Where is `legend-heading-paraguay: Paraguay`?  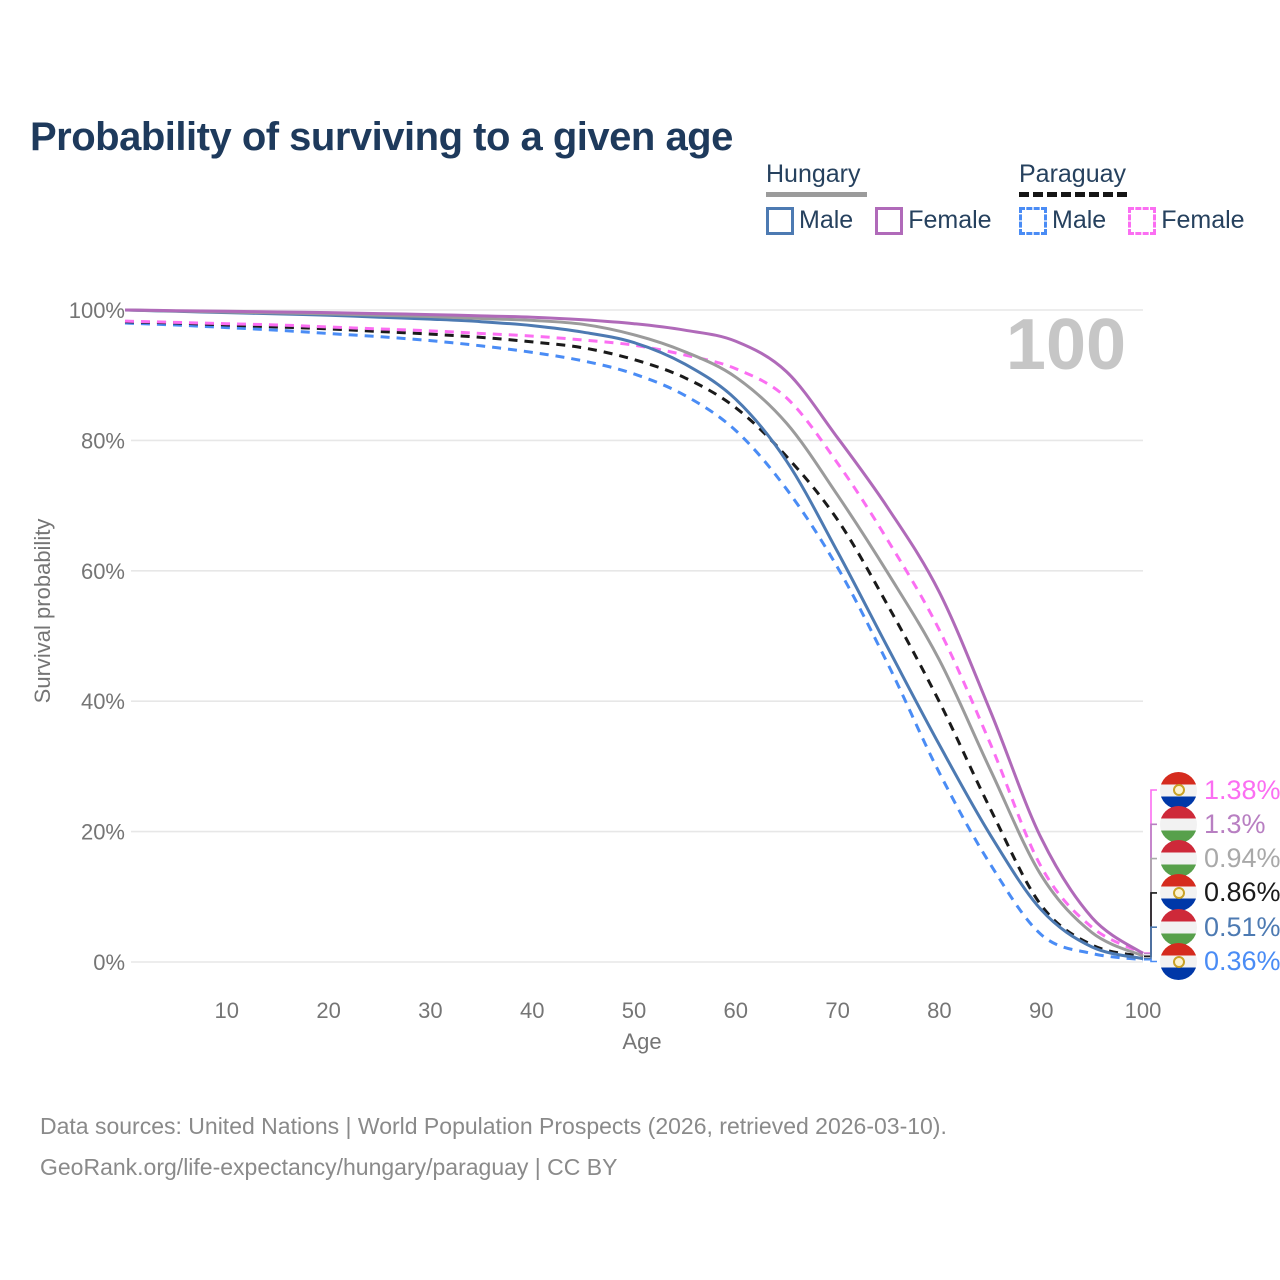
legend-heading-paraguay: Paraguay is located at coordinates (1073, 174).